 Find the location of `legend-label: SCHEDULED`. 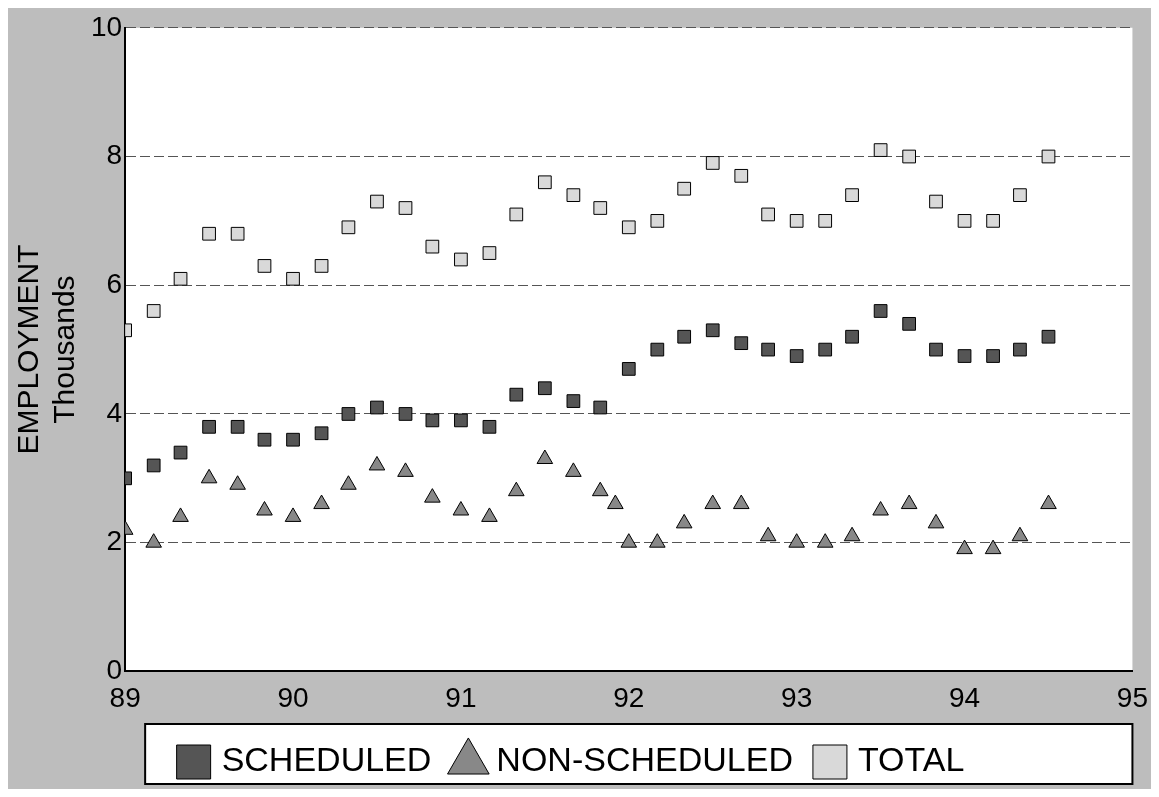

legend-label: SCHEDULED is located at coordinates (326, 759).